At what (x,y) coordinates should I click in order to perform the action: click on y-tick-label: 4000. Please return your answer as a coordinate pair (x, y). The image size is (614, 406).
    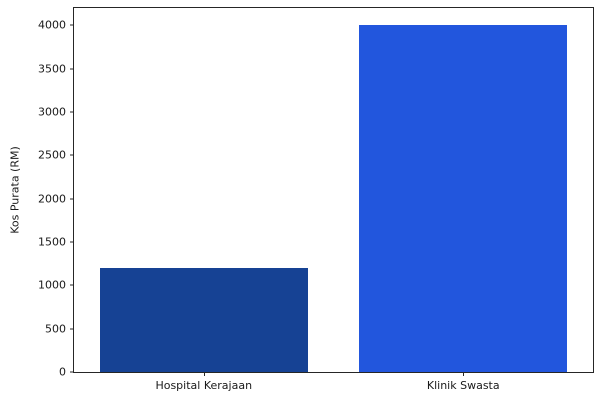
    Looking at the image, I should click on (52, 25).